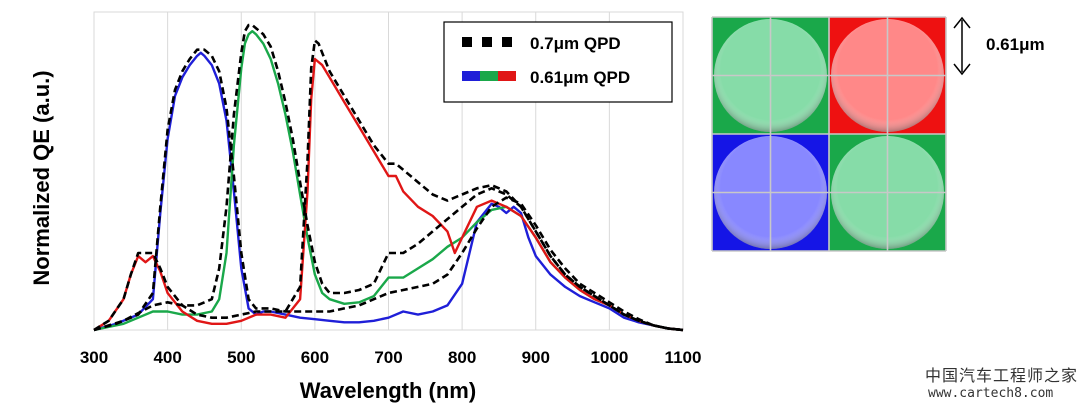 The height and width of the screenshot is (410, 1080). I want to click on x-tick-600: 600, so click(315, 357).